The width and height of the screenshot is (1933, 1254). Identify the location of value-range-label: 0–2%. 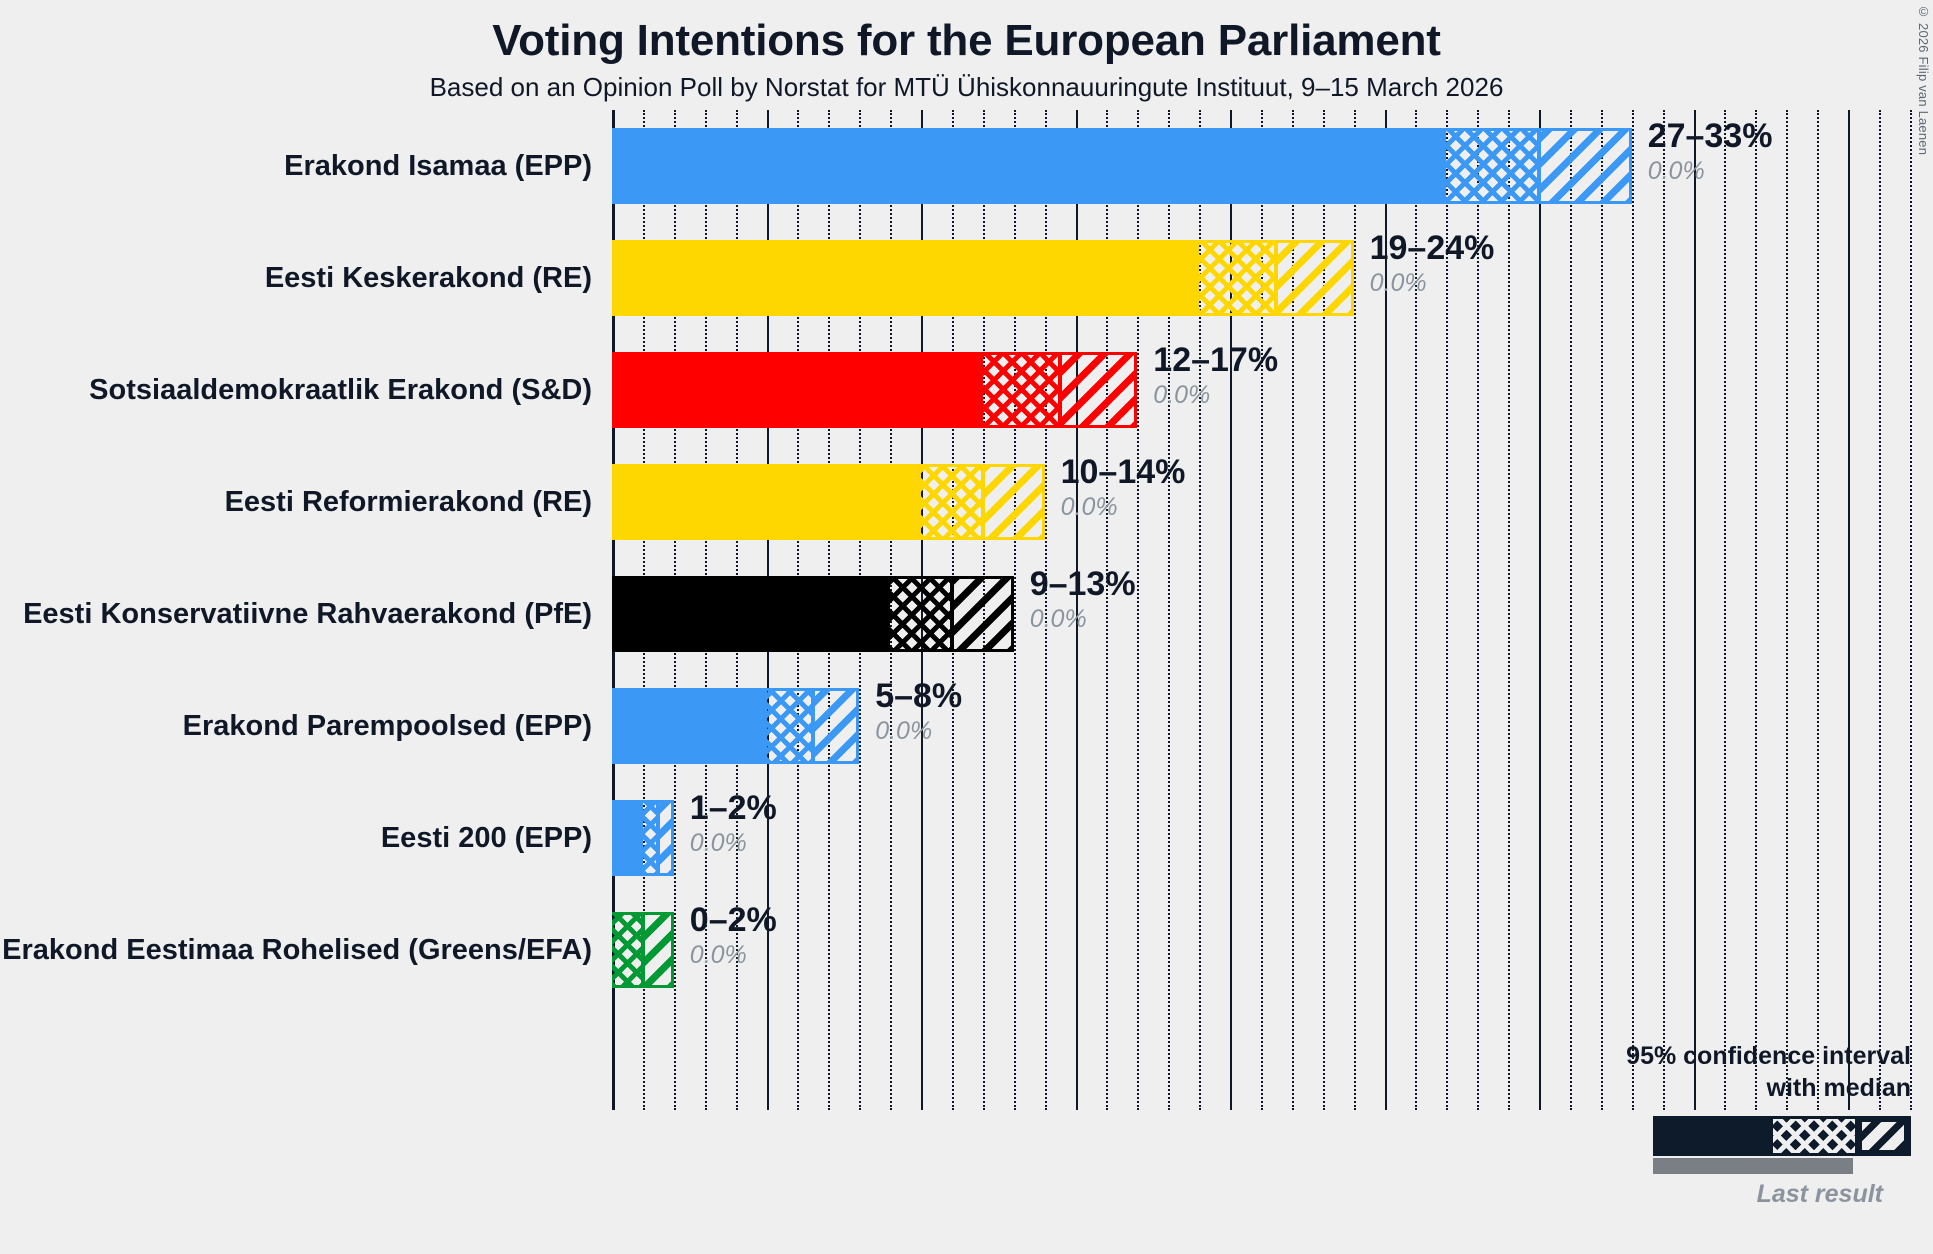
(733, 920).